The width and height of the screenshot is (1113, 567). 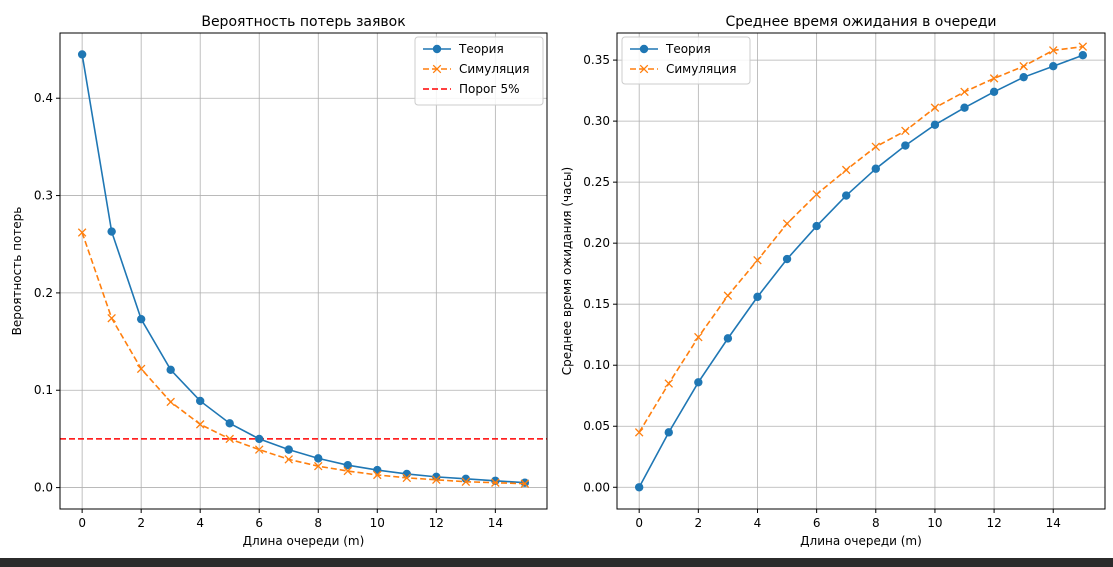 What do you see at coordinates (43, 196) in the screenshot?
I see `y-tick-label: 0.3` at bounding box center [43, 196].